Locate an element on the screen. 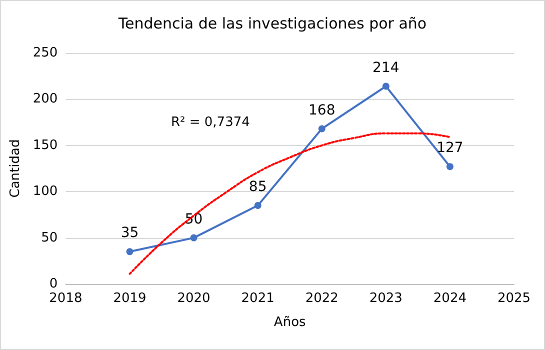 The image size is (545, 350). data-label: 168 is located at coordinates (322, 110).